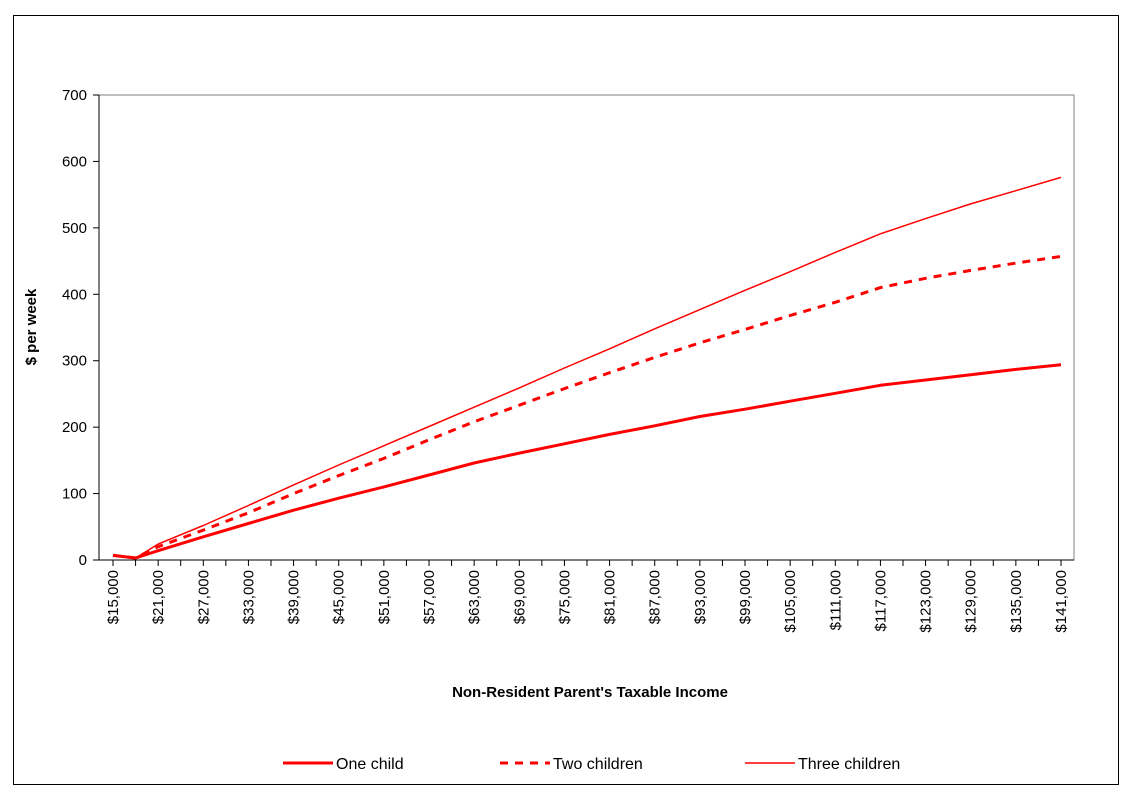 Image resolution: width=1135 pixels, height=796 pixels. What do you see at coordinates (880, 600) in the screenshot?
I see `x-tick-label: $117,000` at bounding box center [880, 600].